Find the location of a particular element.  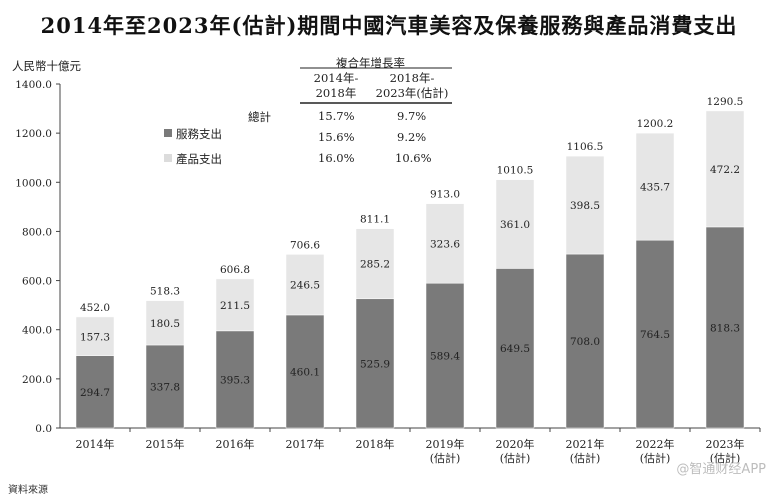

data-label-total: 1290.5 is located at coordinates (725, 102).